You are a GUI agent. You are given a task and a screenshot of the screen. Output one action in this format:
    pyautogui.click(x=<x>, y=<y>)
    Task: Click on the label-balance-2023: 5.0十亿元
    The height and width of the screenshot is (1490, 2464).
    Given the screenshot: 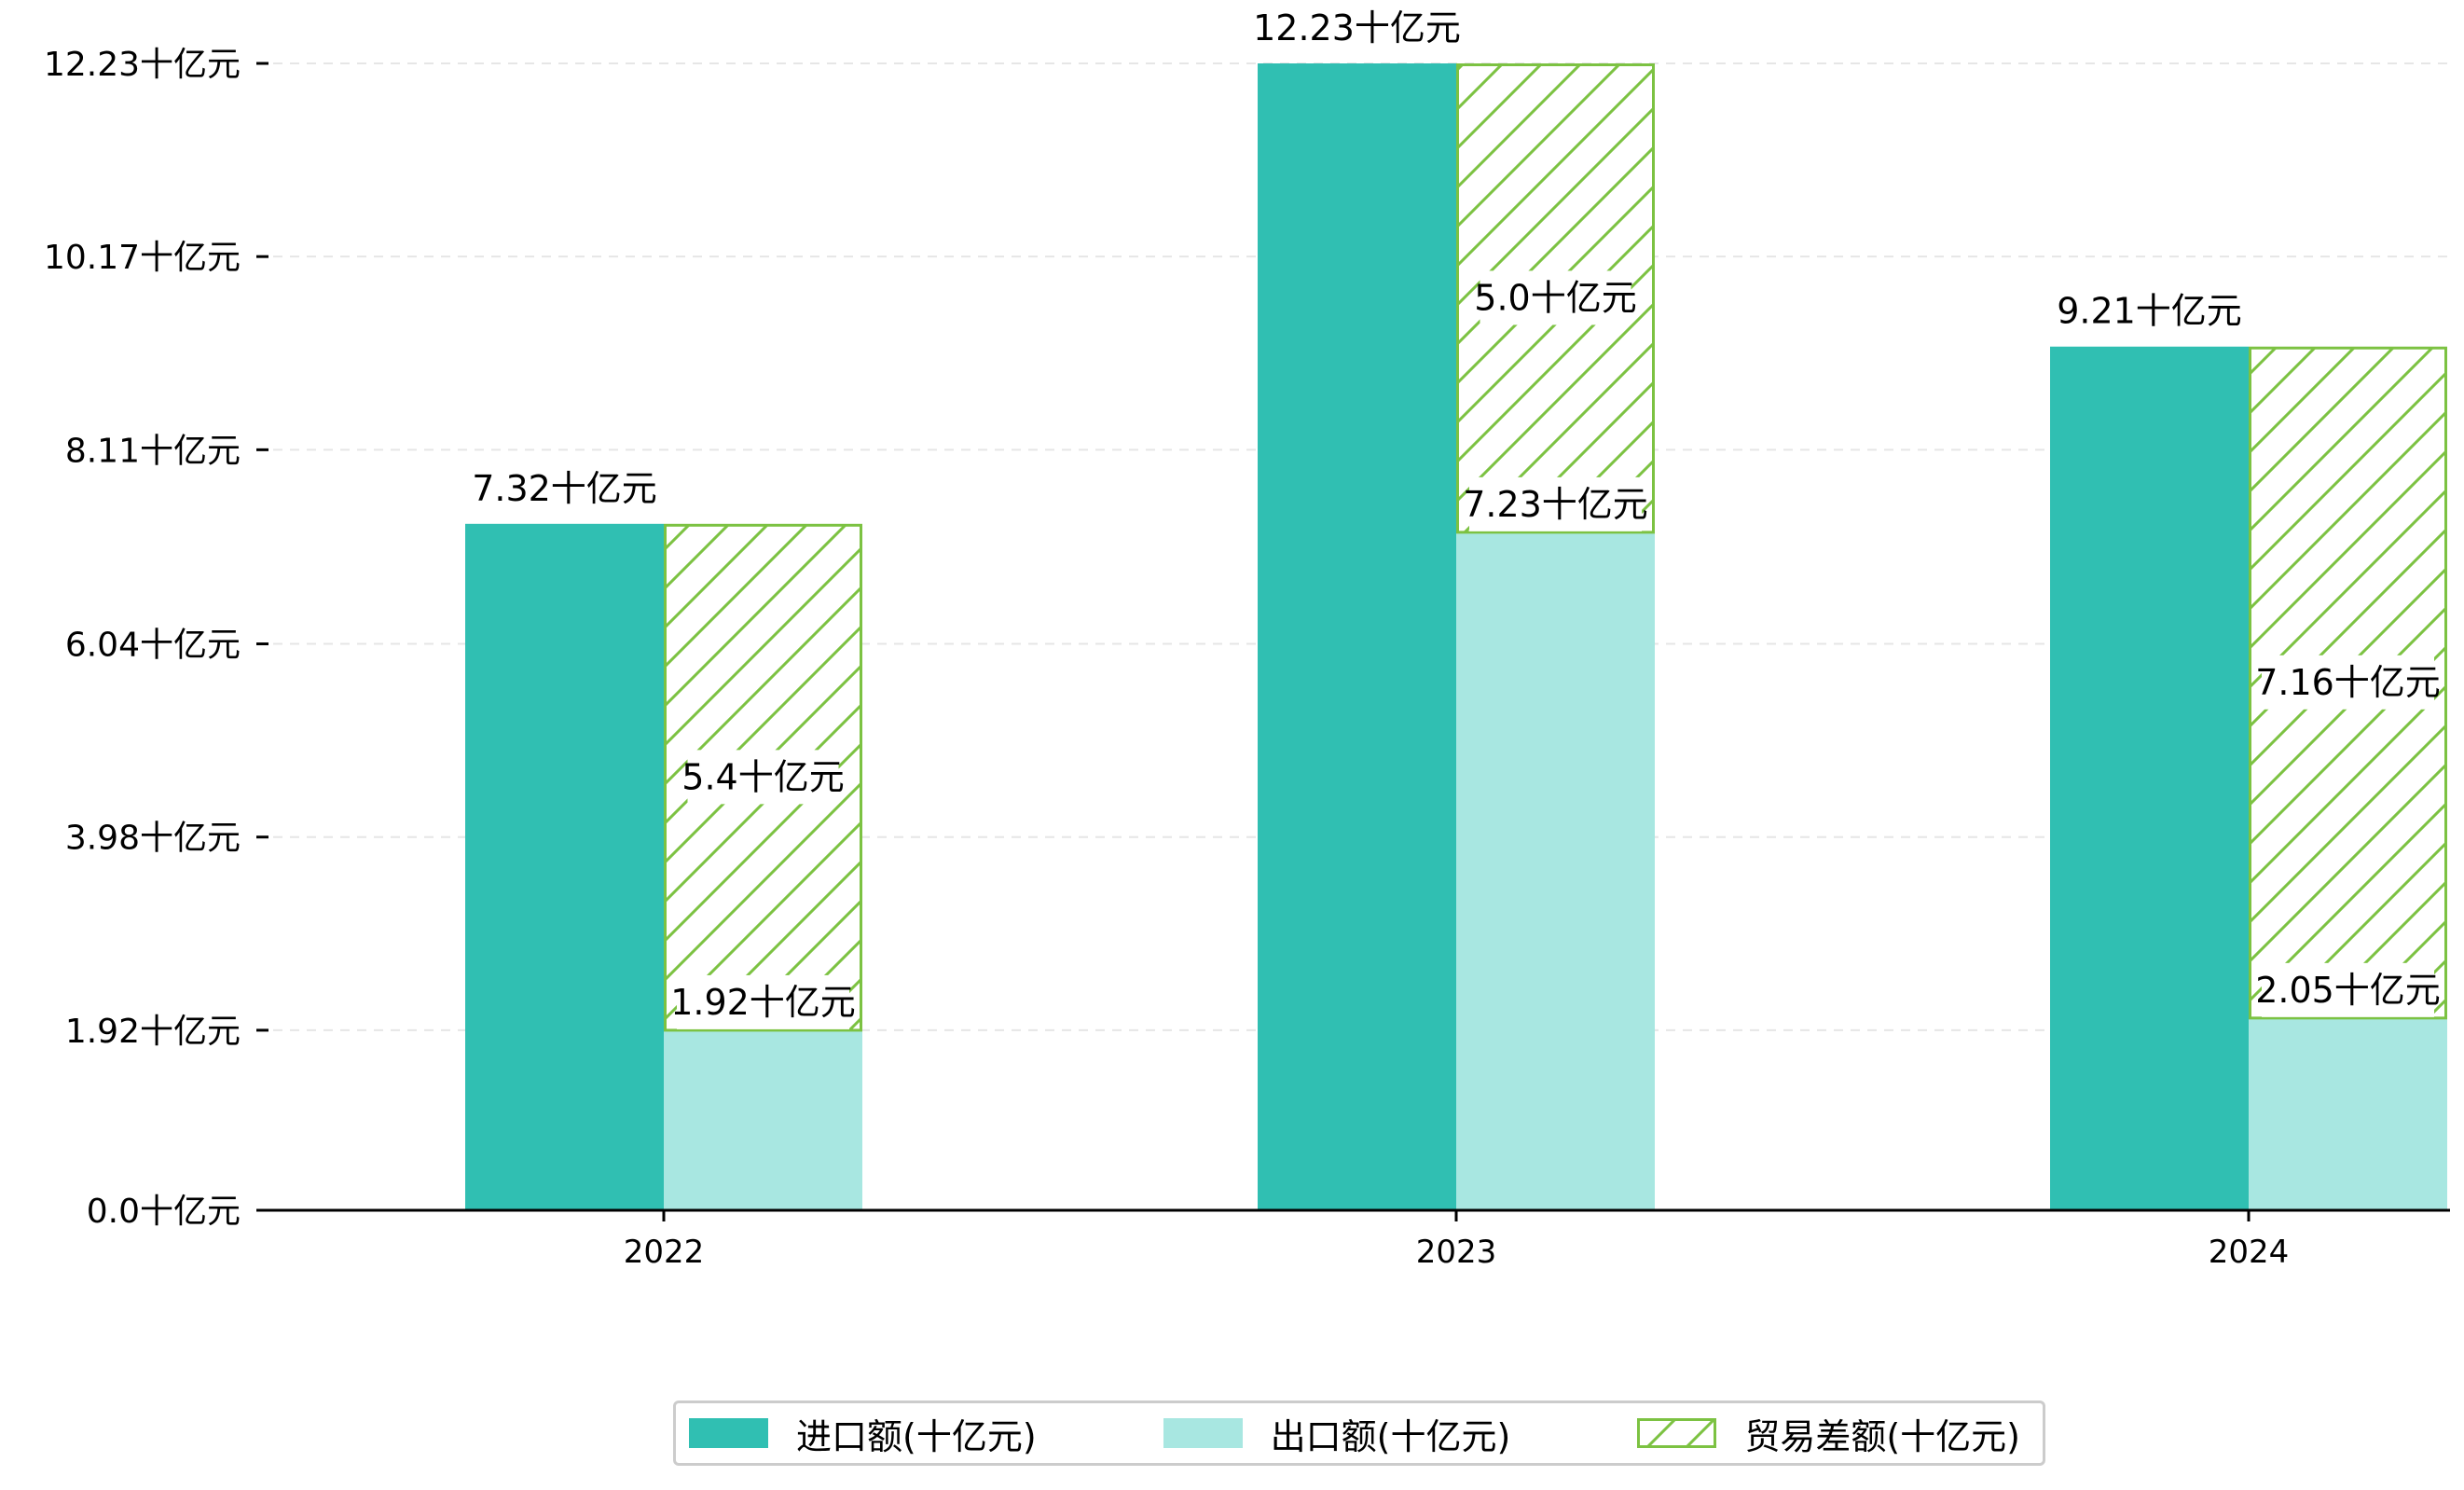 What is the action you would take?
    pyautogui.click(x=1555, y=297)
    